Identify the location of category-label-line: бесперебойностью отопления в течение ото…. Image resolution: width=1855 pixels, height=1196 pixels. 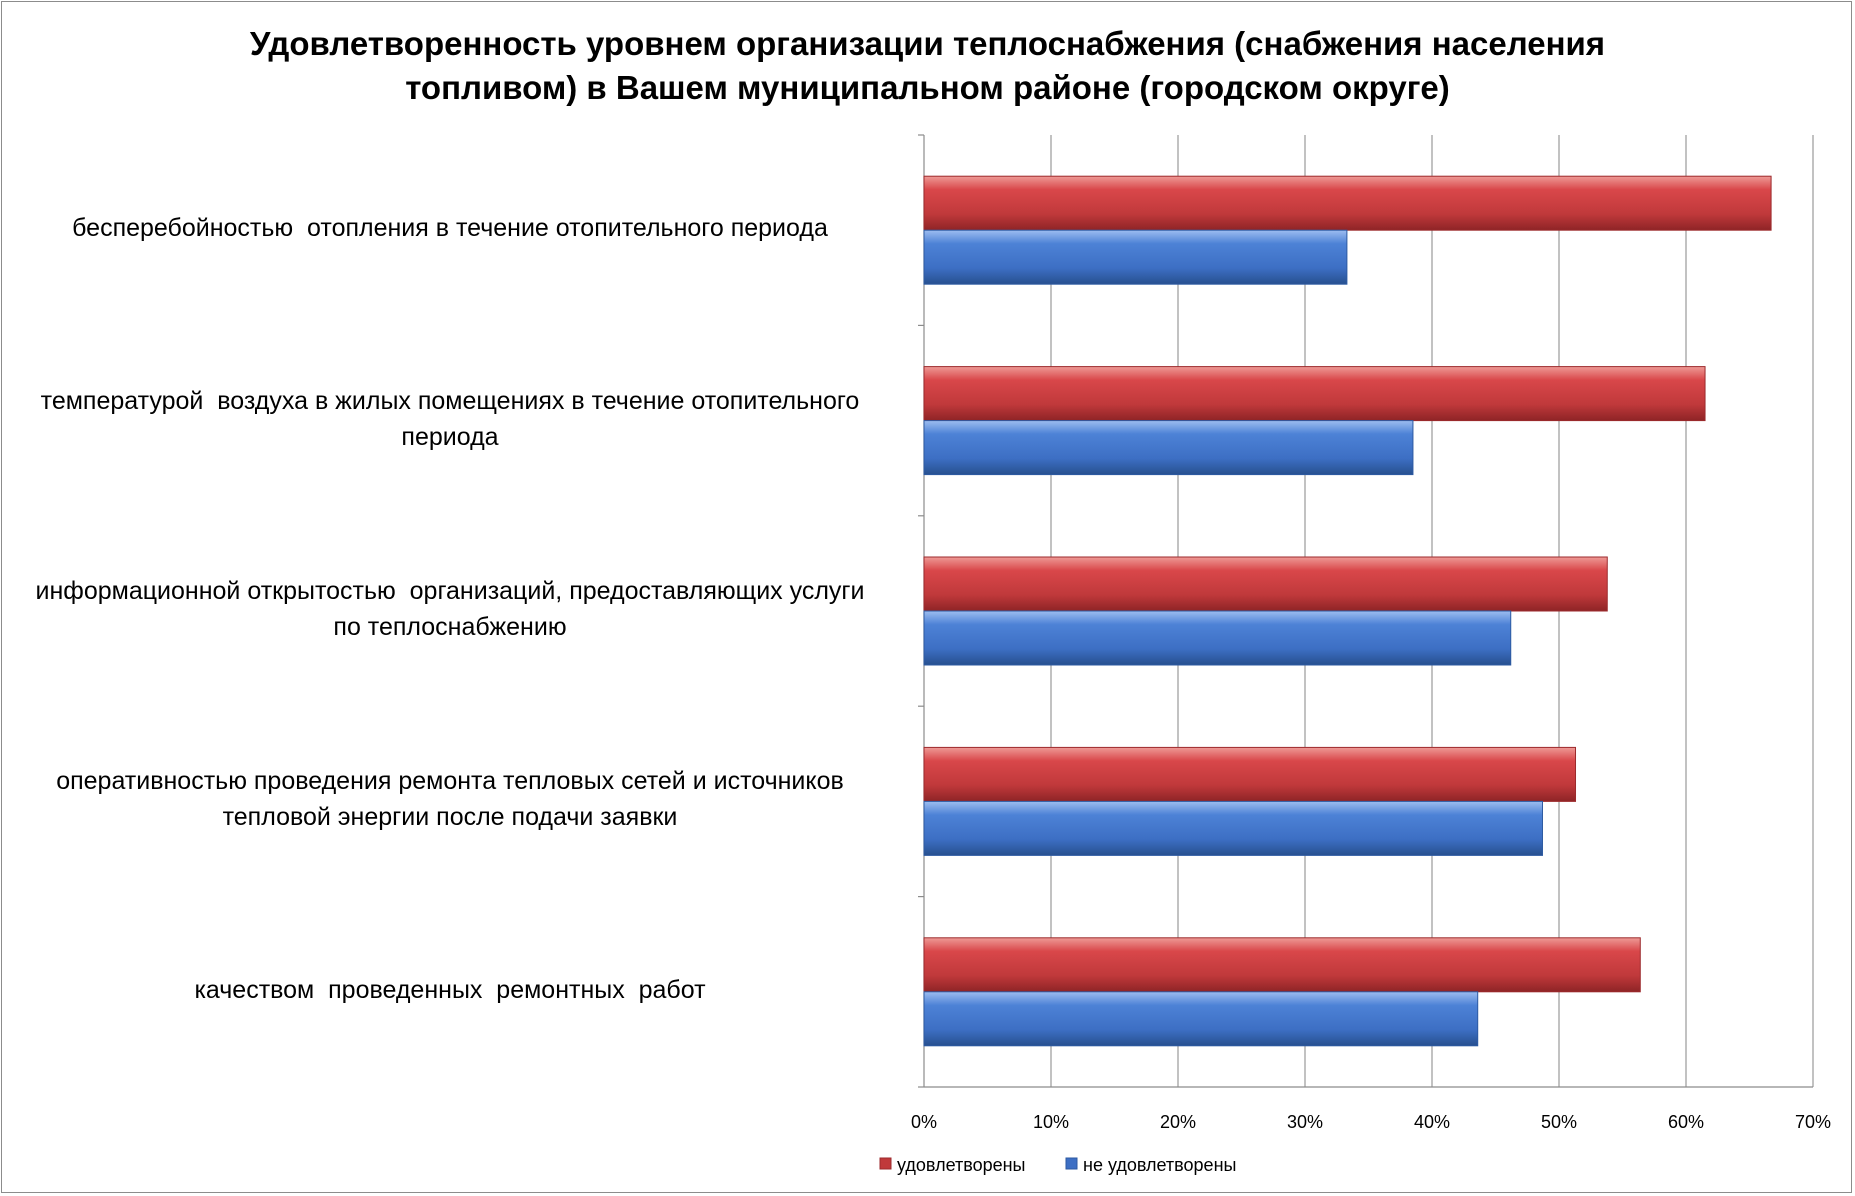
(450, 228).